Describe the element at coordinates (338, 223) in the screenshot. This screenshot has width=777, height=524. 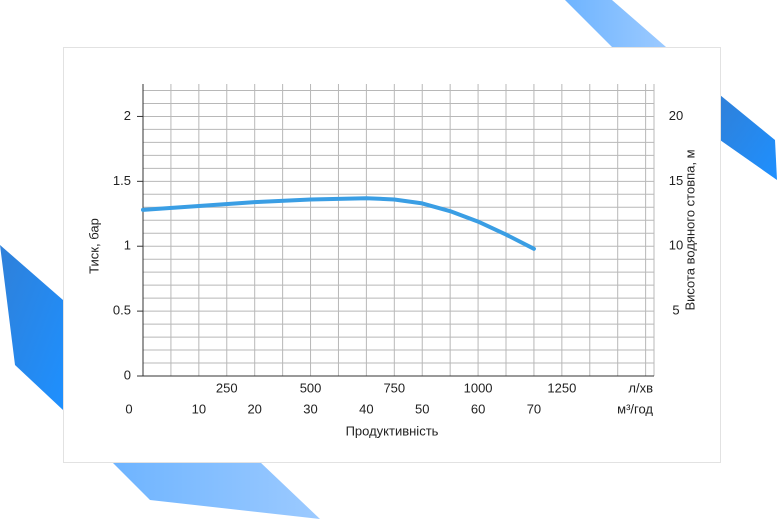
I see `line-series` at that location.